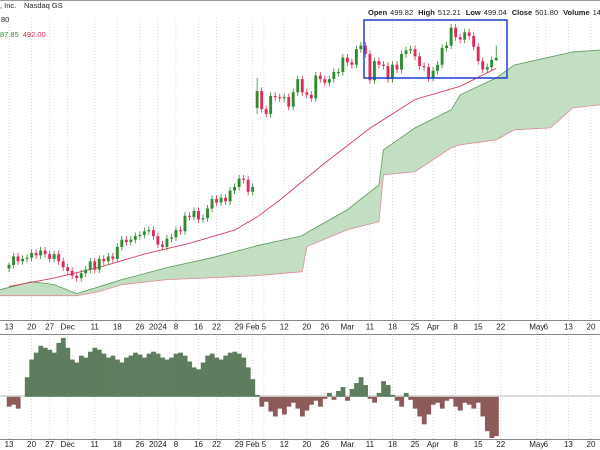  I want to click on x-tick-label: 13, so click(9, 327).